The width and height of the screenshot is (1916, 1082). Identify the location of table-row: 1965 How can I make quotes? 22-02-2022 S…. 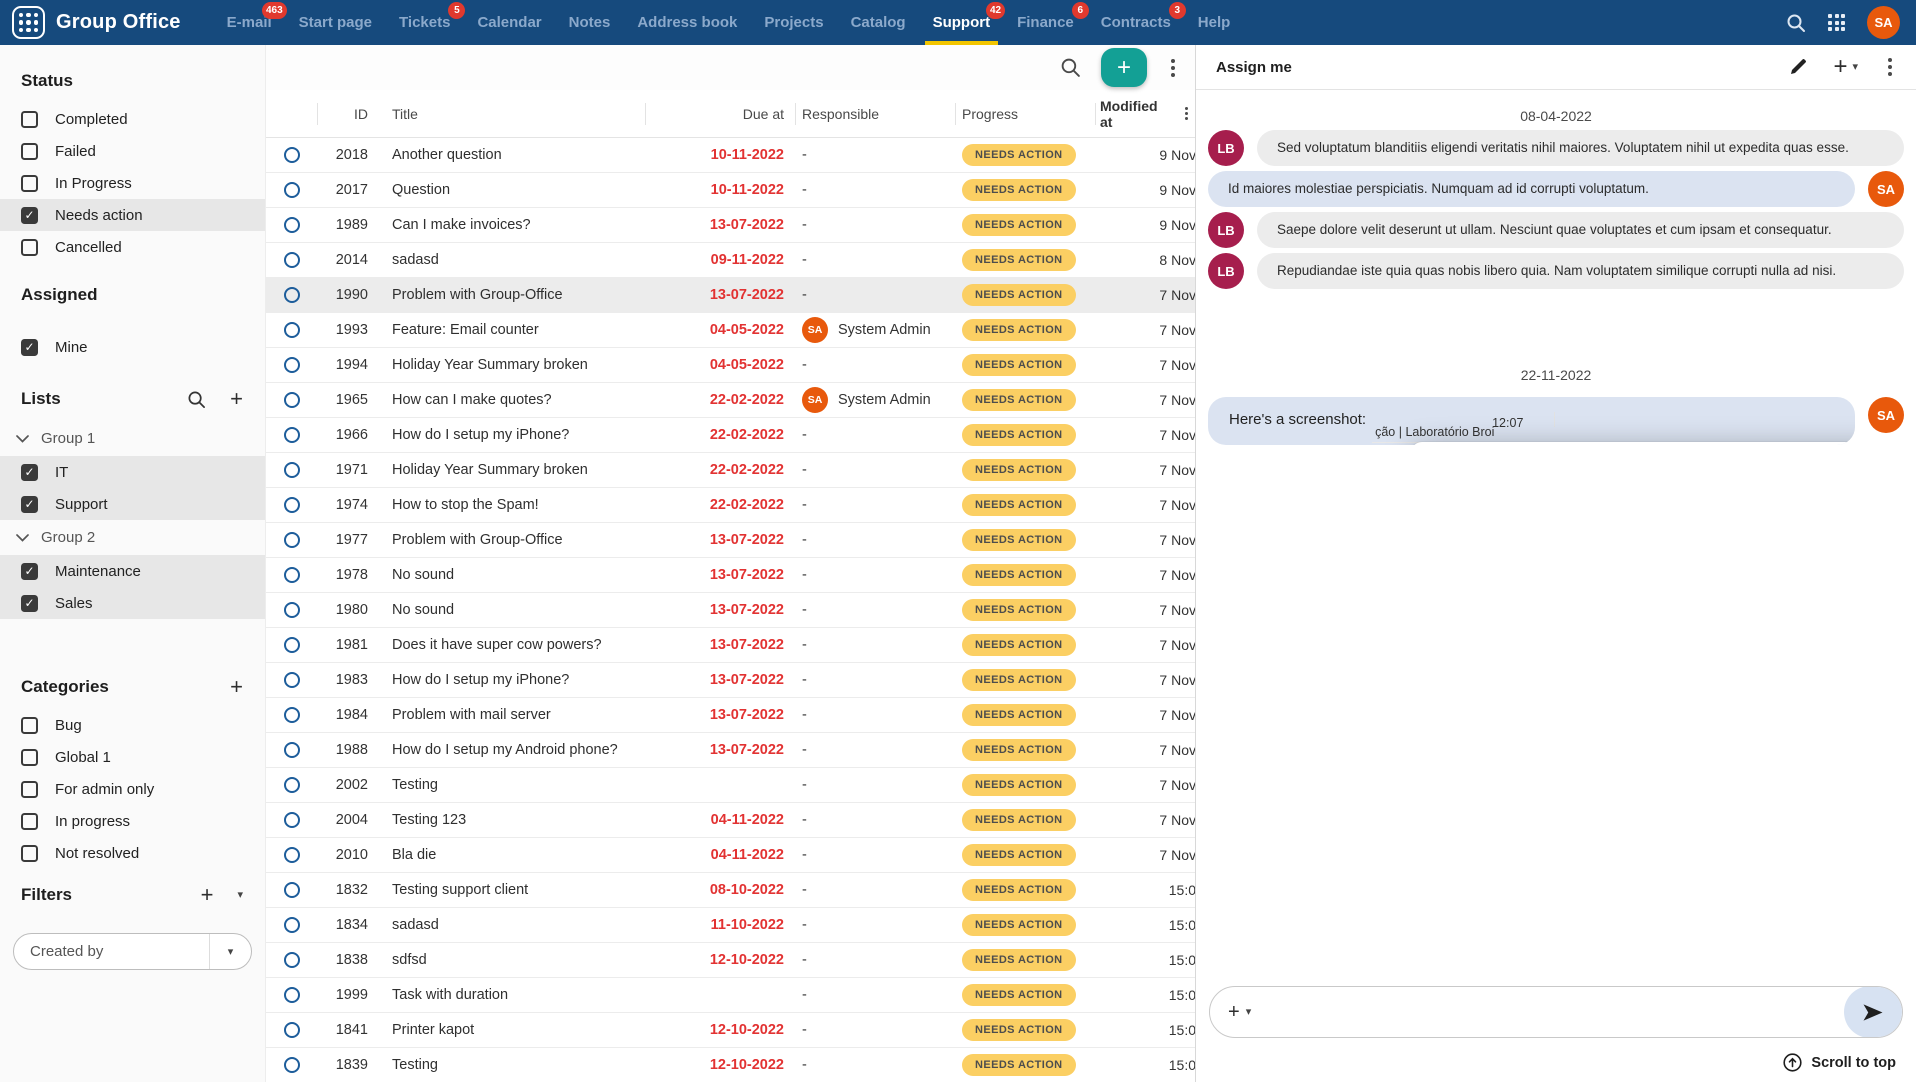
(730, 400).